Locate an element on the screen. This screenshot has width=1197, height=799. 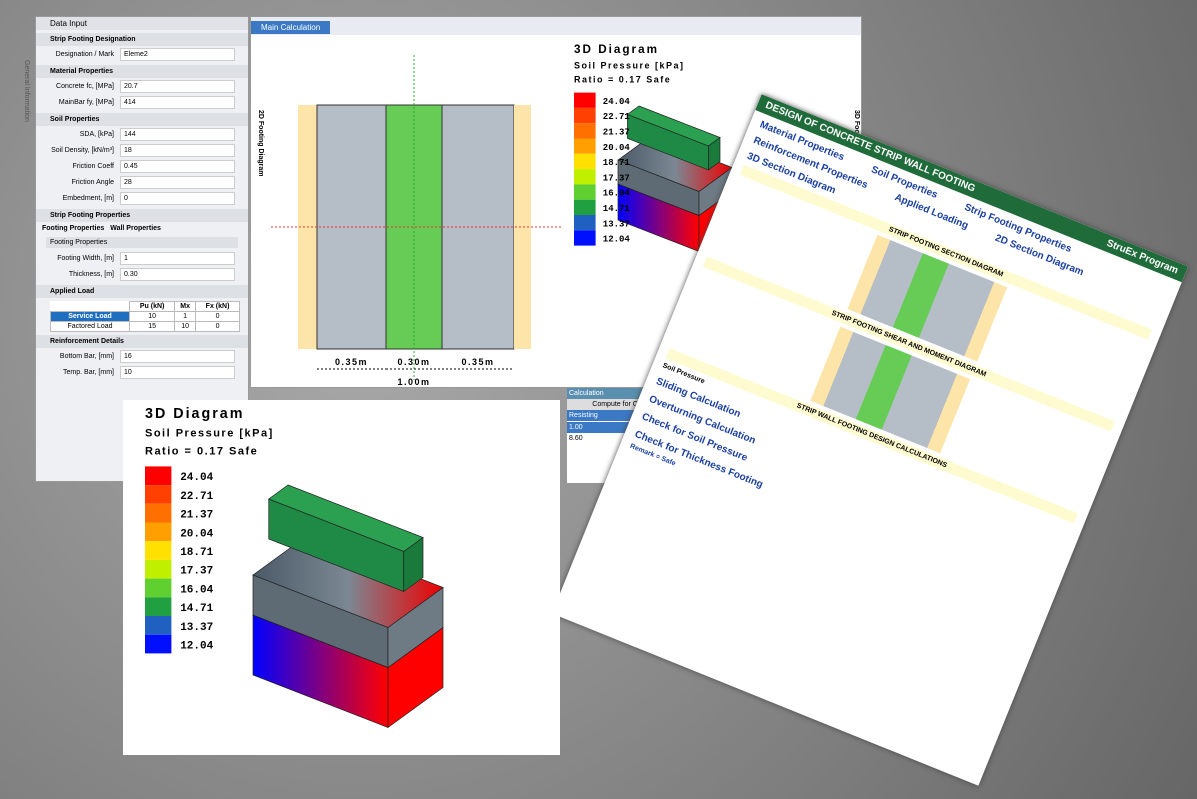
side-tab: General Information is located at coordinates (26, 91).